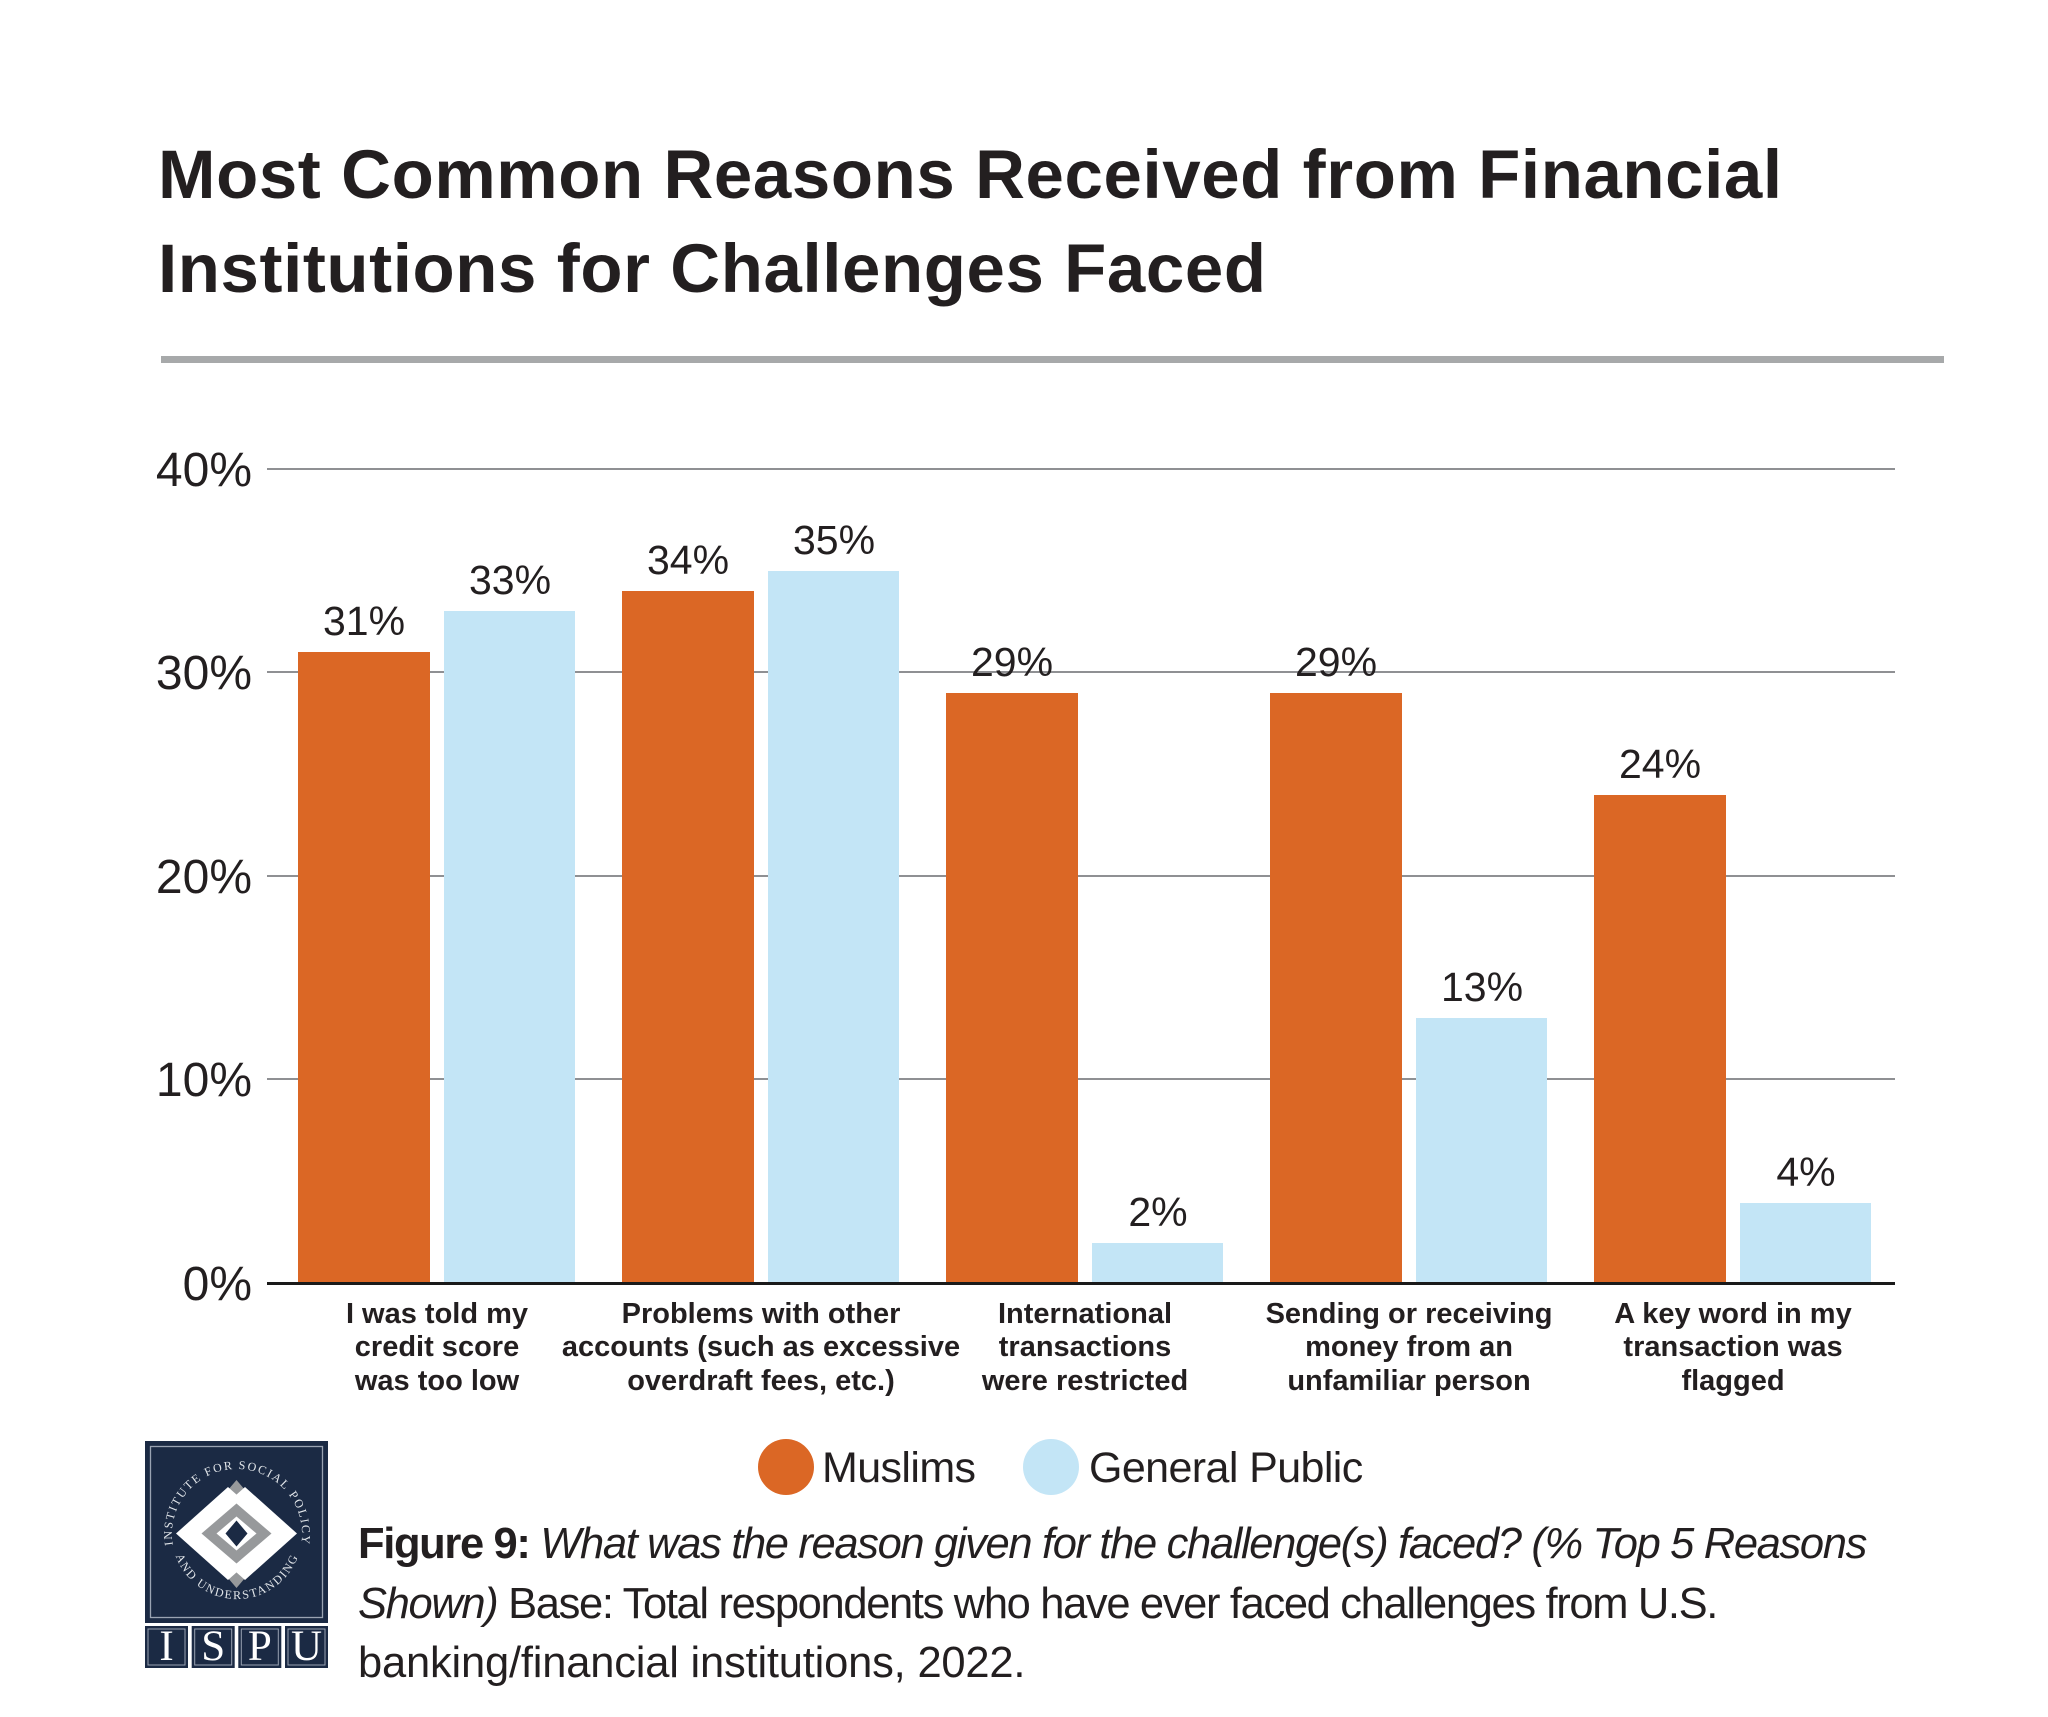  What do you see at coordinates (166, 1645) in the screenshot?
I see `svg-text: I` at bounding box center [166, 1645].